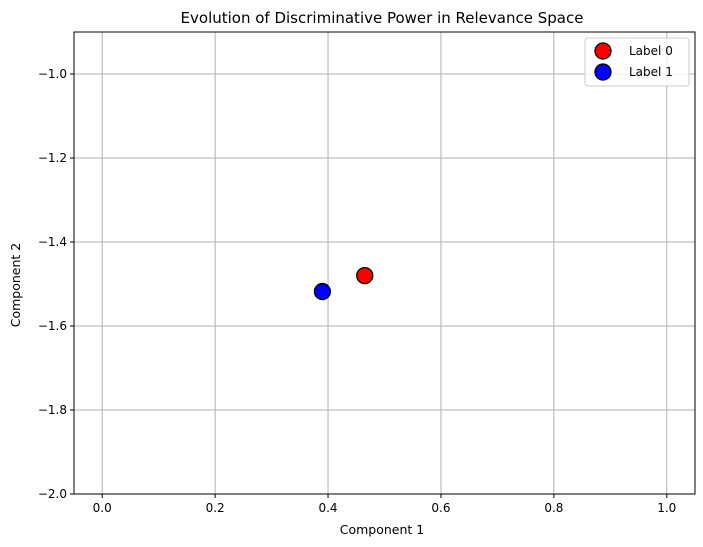  Describe the element at coordinates (666, 508) in the screenshot. I see `x-tick-label: 1.0` at that location.